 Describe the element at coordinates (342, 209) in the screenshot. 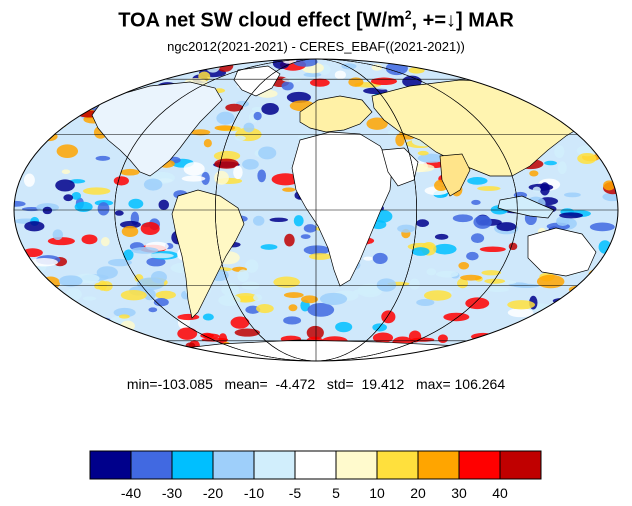

I see `africa` at that location.